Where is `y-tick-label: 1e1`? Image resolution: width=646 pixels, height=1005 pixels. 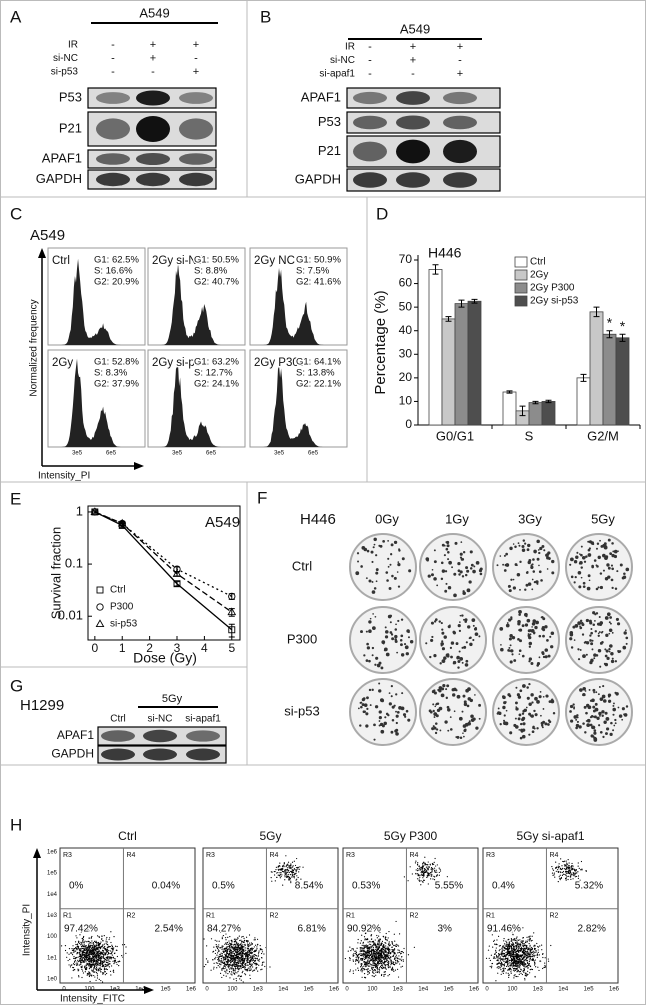
y-tick-label: 1e1 is located at coordinates (52, 958).